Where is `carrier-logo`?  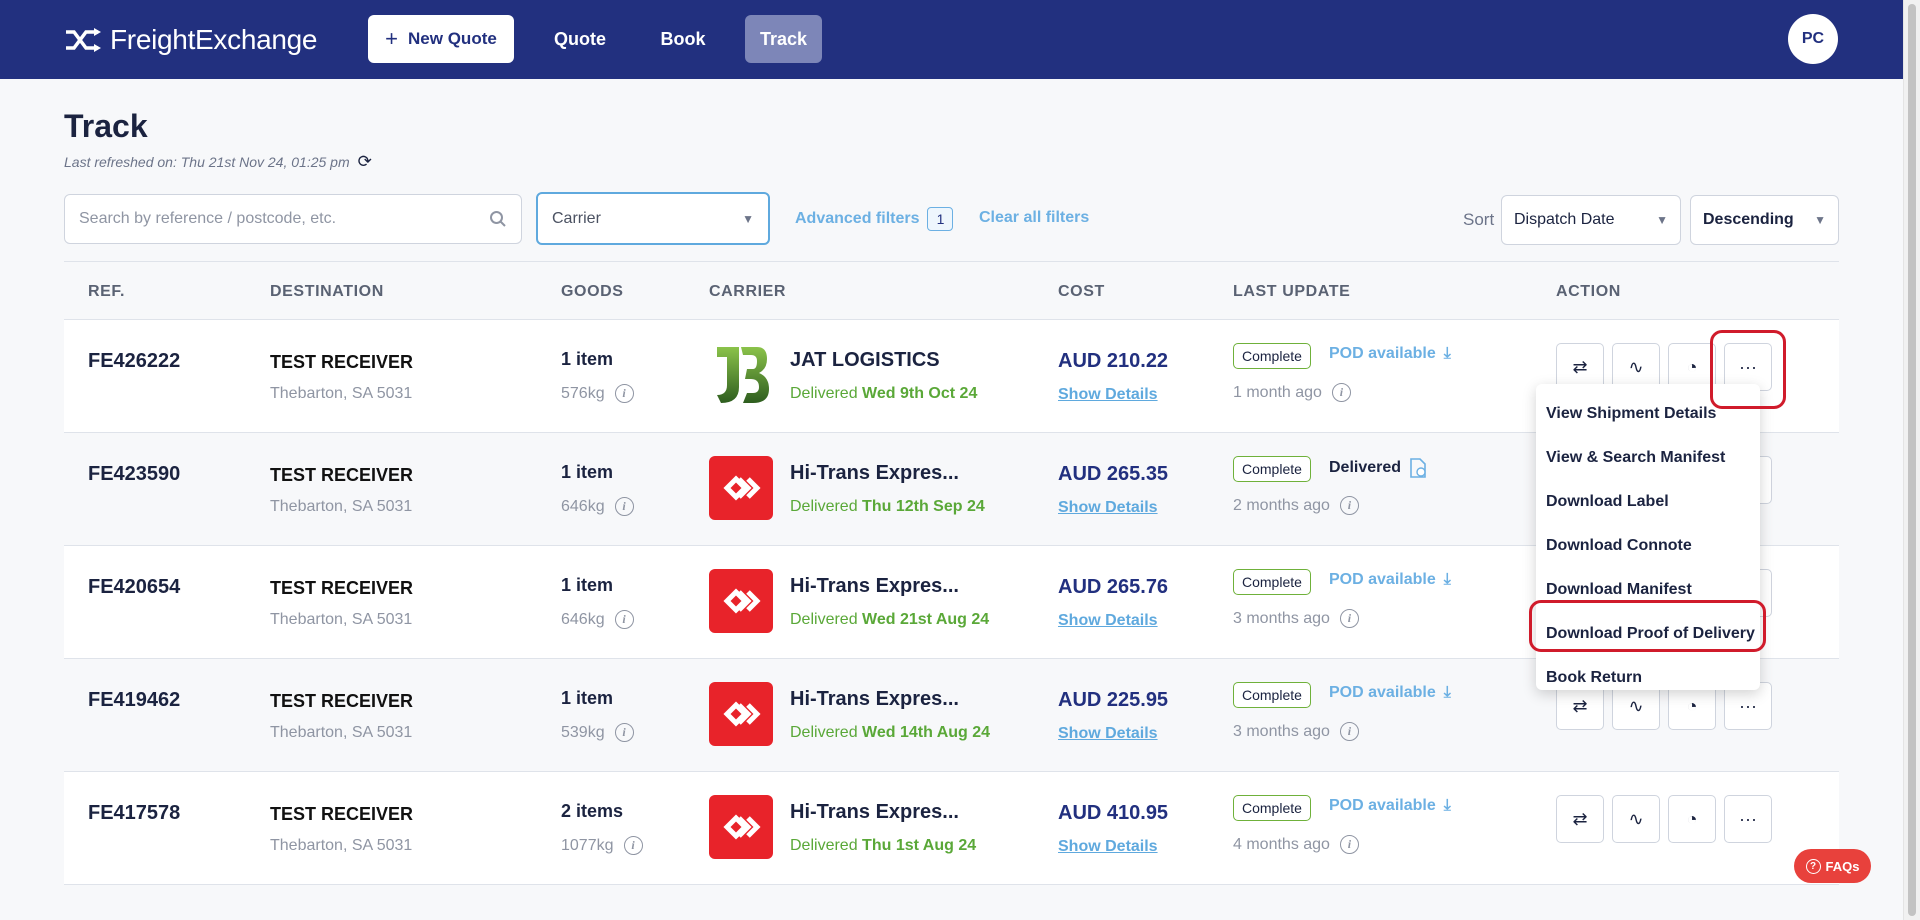
carrier-logo is located at coordinates (741, 375).